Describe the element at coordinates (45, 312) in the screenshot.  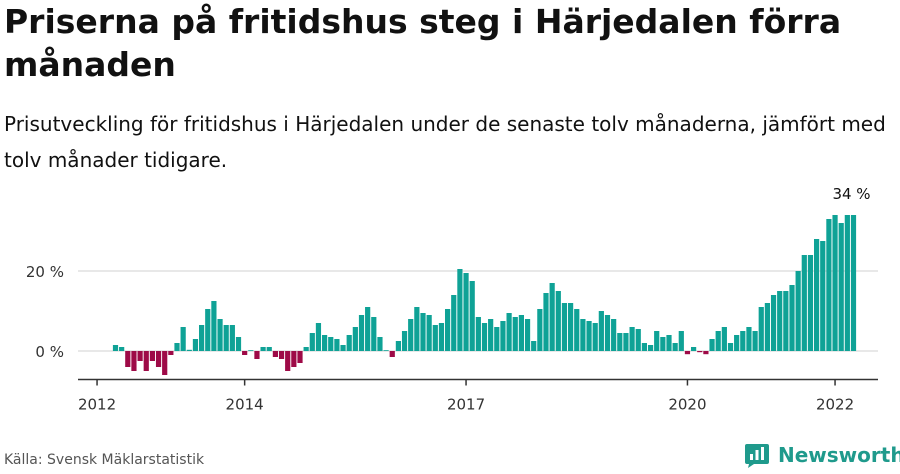
I see `y-axis-labels: 0 % 20 %` at that location.